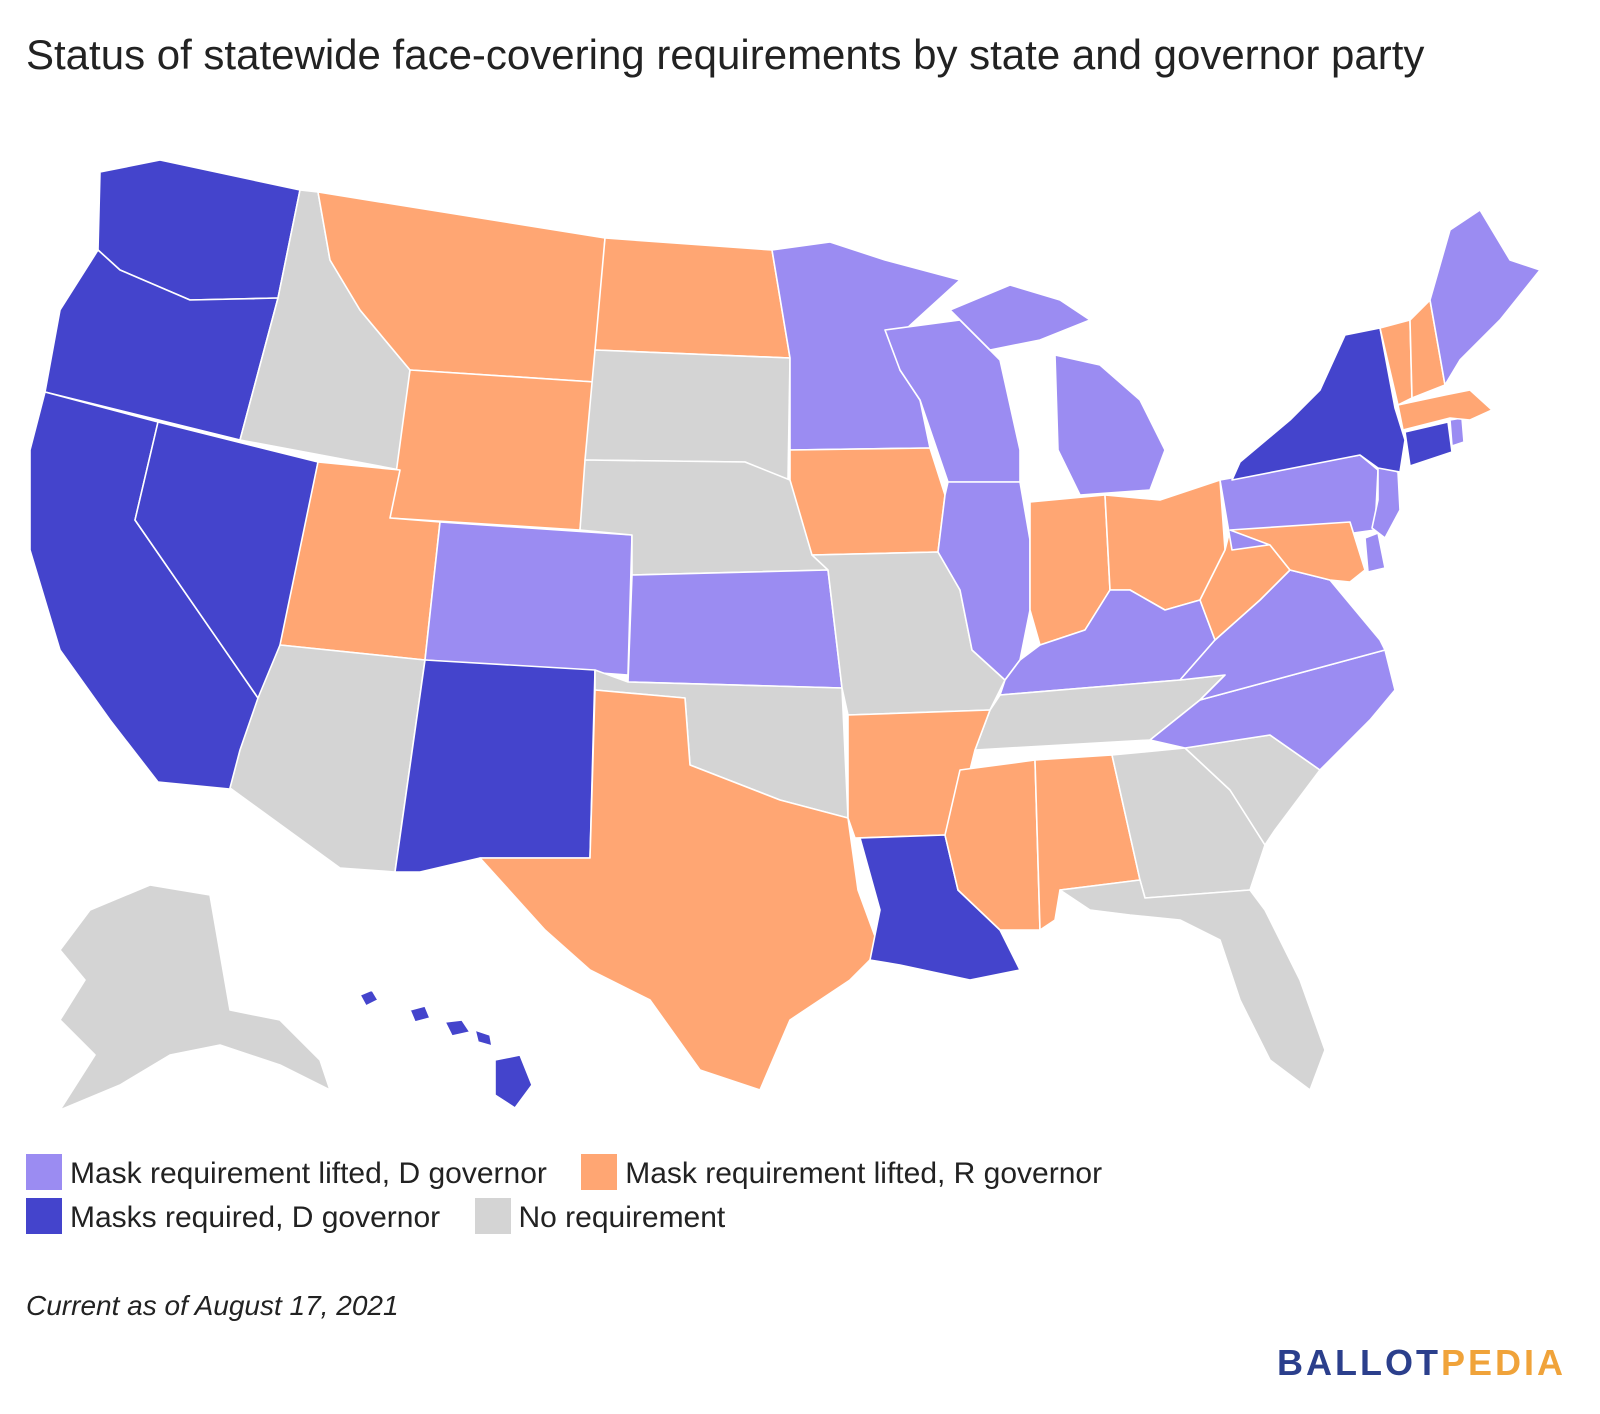 The image size is (1600, 1414). I want to click on state-KS, so click(735, 629).